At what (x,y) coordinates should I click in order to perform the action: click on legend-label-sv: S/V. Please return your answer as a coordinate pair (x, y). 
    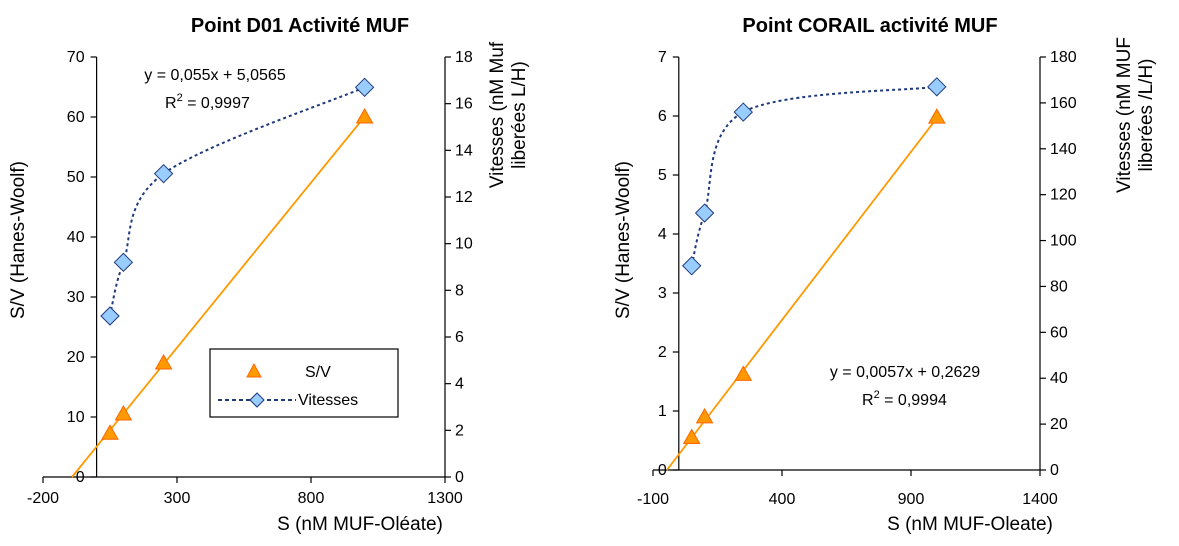
    Looking at the image, I should click on (318, 372).